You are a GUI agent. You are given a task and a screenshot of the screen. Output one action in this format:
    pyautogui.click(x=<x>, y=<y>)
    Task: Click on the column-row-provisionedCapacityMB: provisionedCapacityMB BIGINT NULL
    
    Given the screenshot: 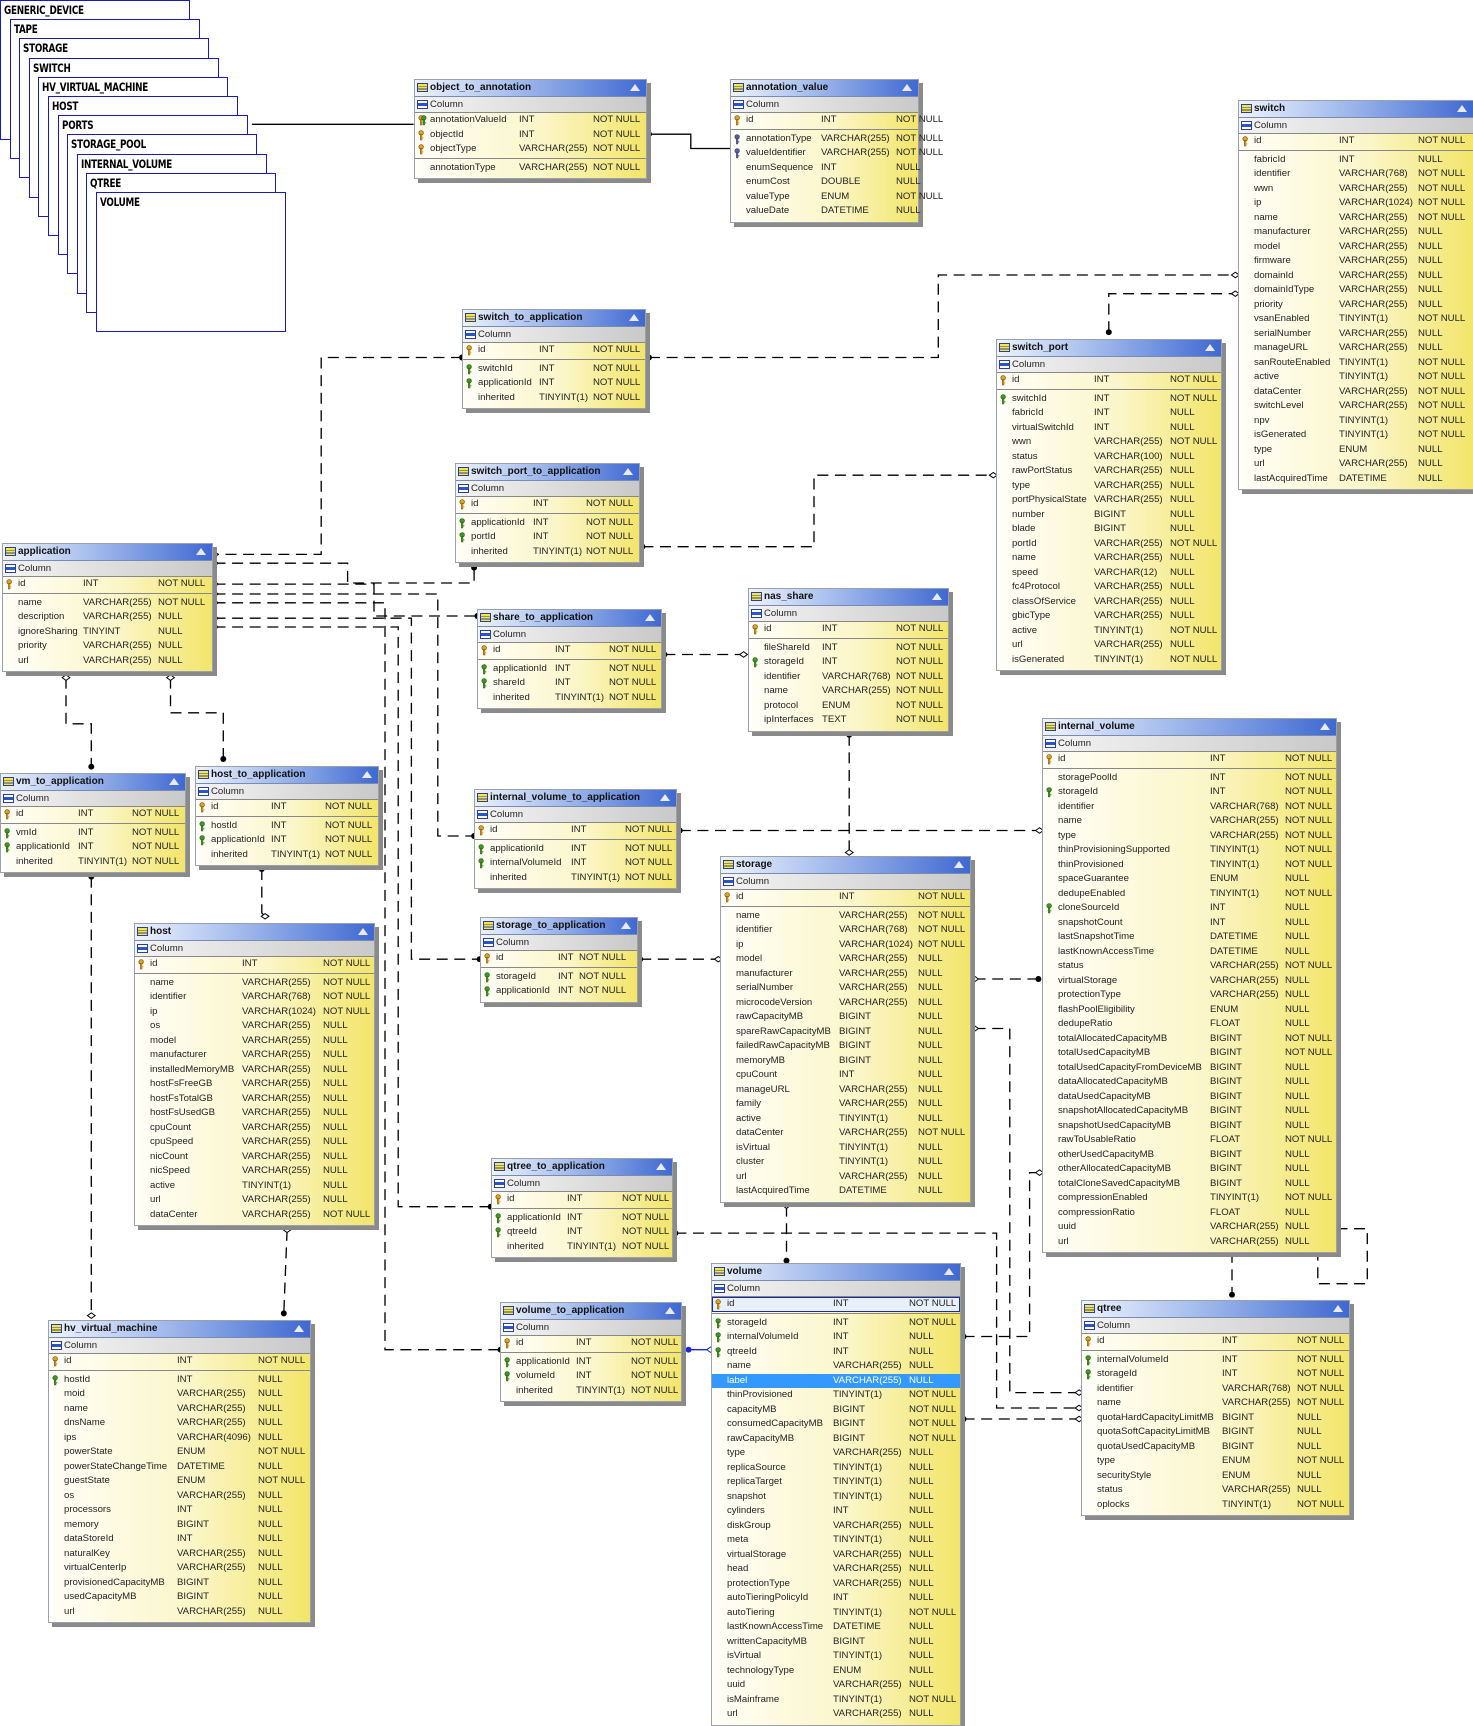 What is the action you would take?
    pyautogui.click(x=179, y=1583)
    